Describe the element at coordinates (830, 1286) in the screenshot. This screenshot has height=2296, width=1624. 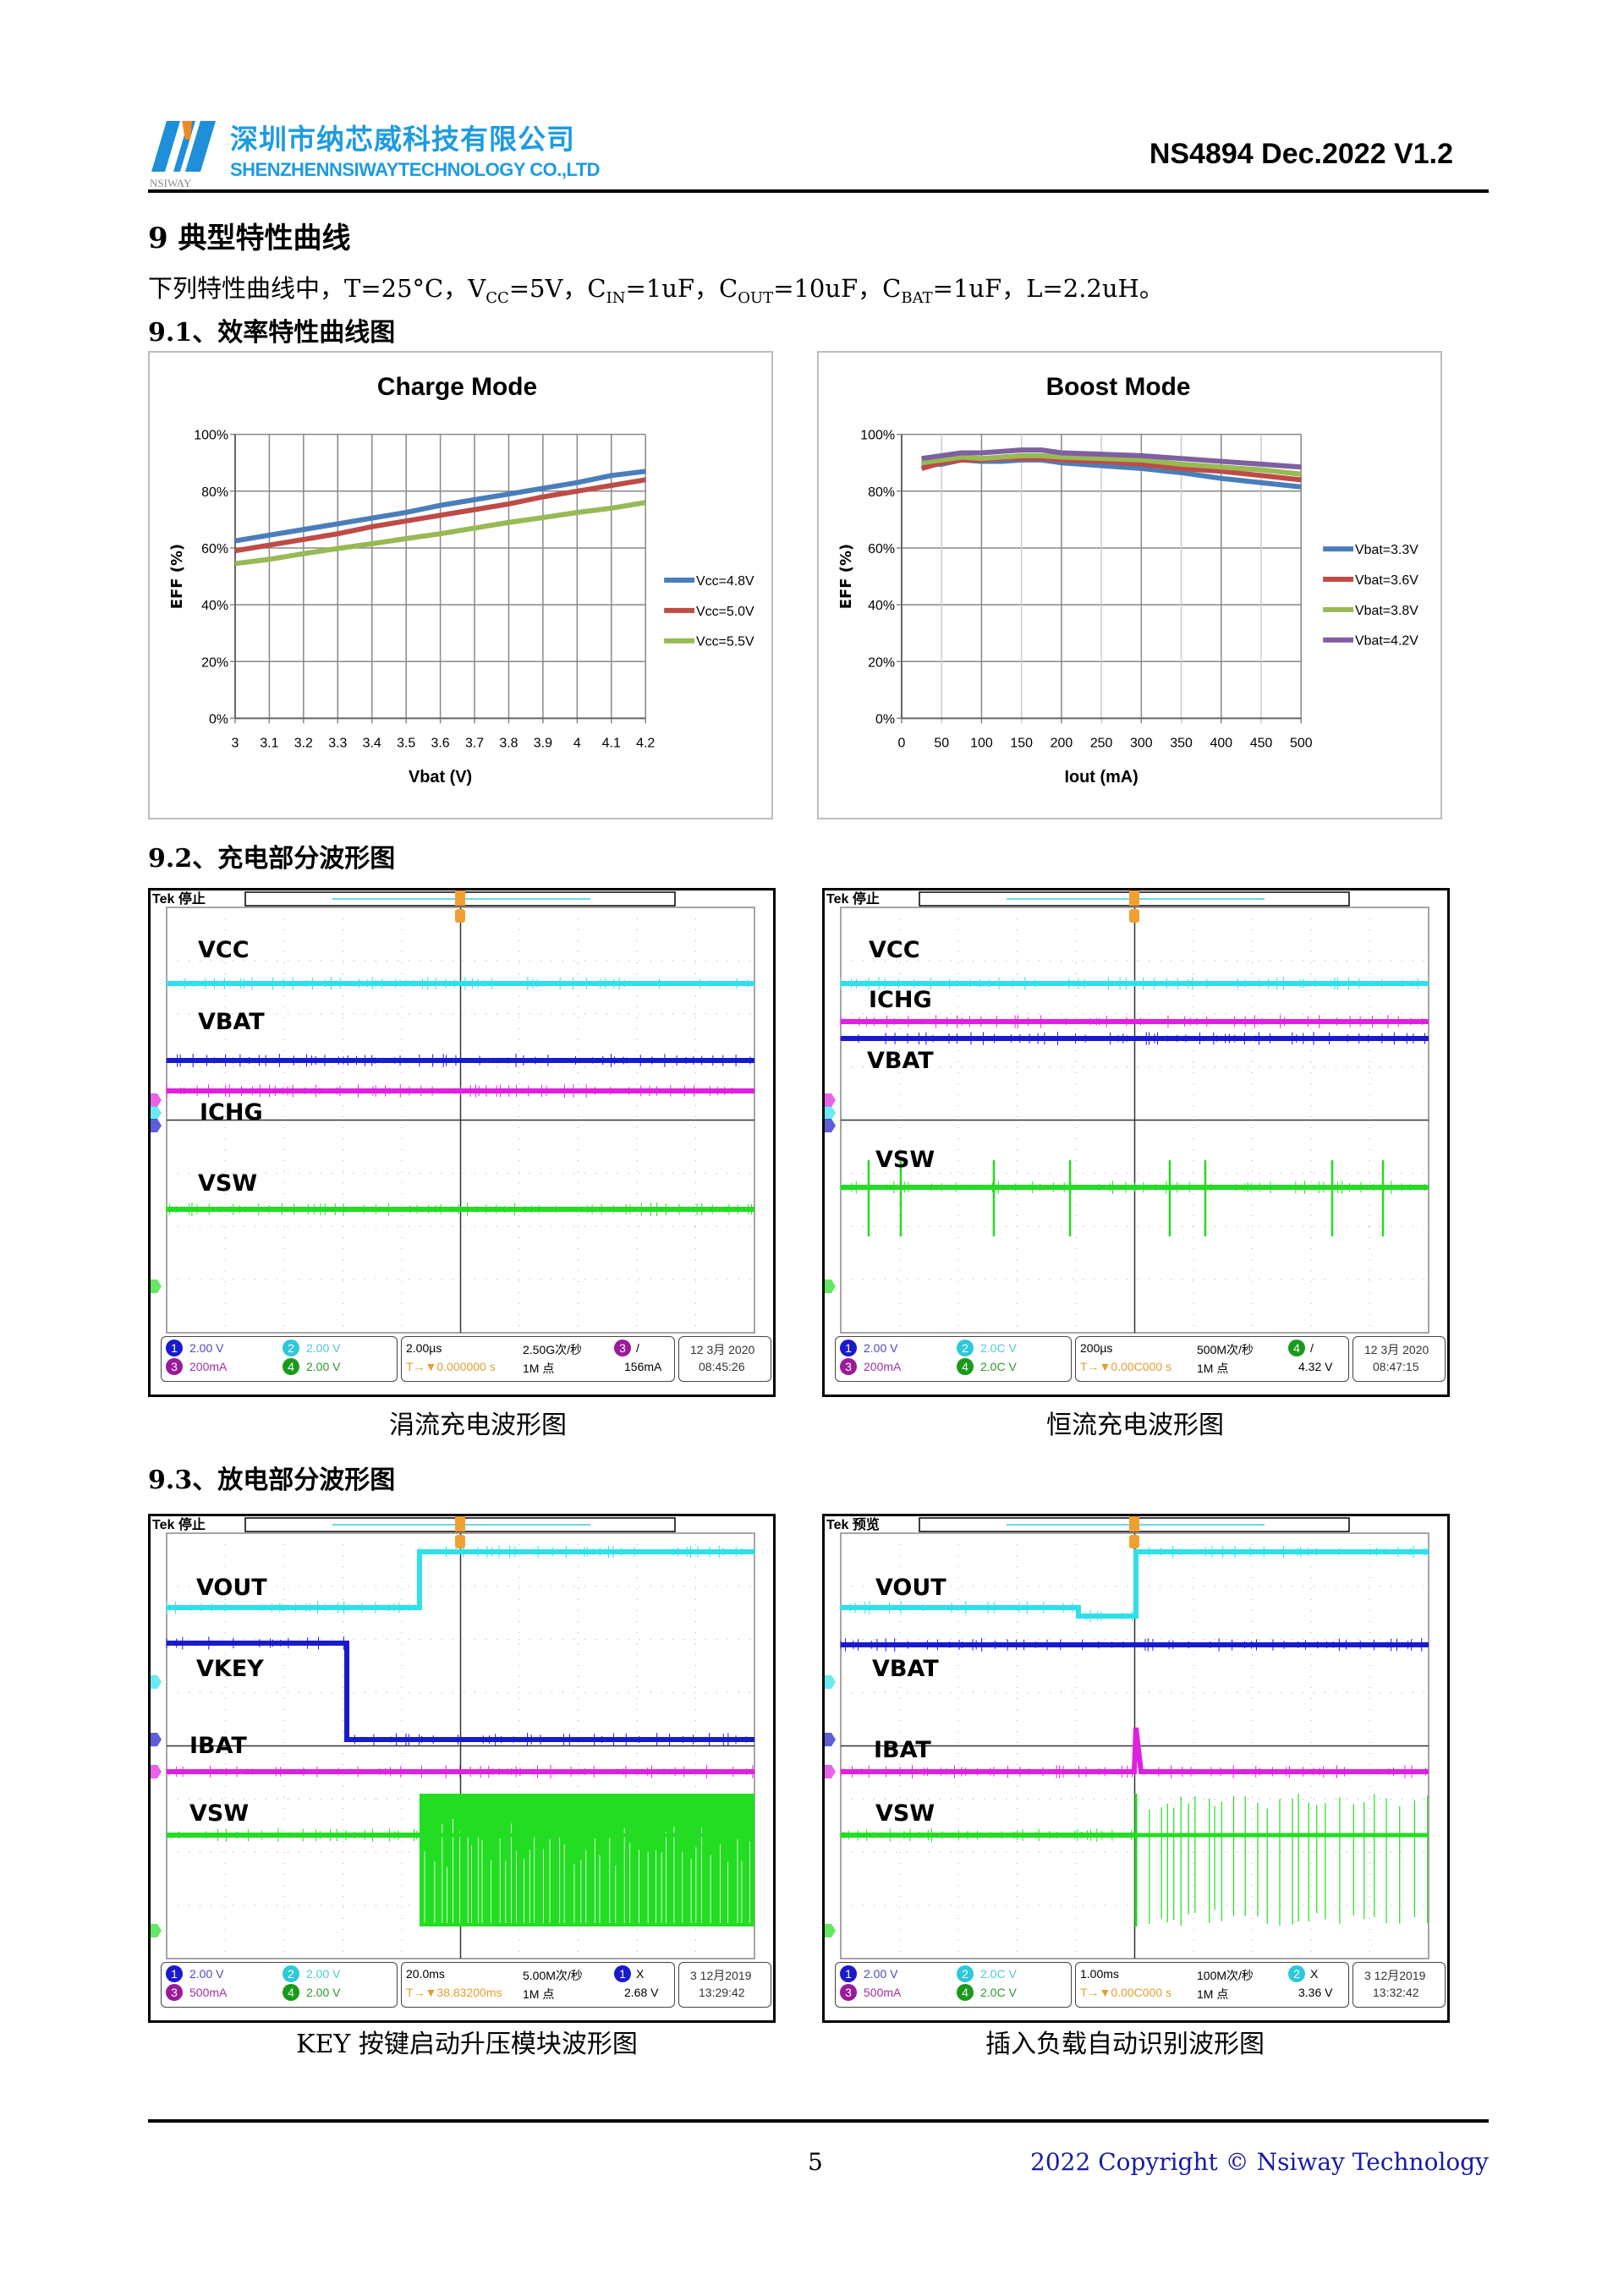
I see `channel-4-marker` at that location.